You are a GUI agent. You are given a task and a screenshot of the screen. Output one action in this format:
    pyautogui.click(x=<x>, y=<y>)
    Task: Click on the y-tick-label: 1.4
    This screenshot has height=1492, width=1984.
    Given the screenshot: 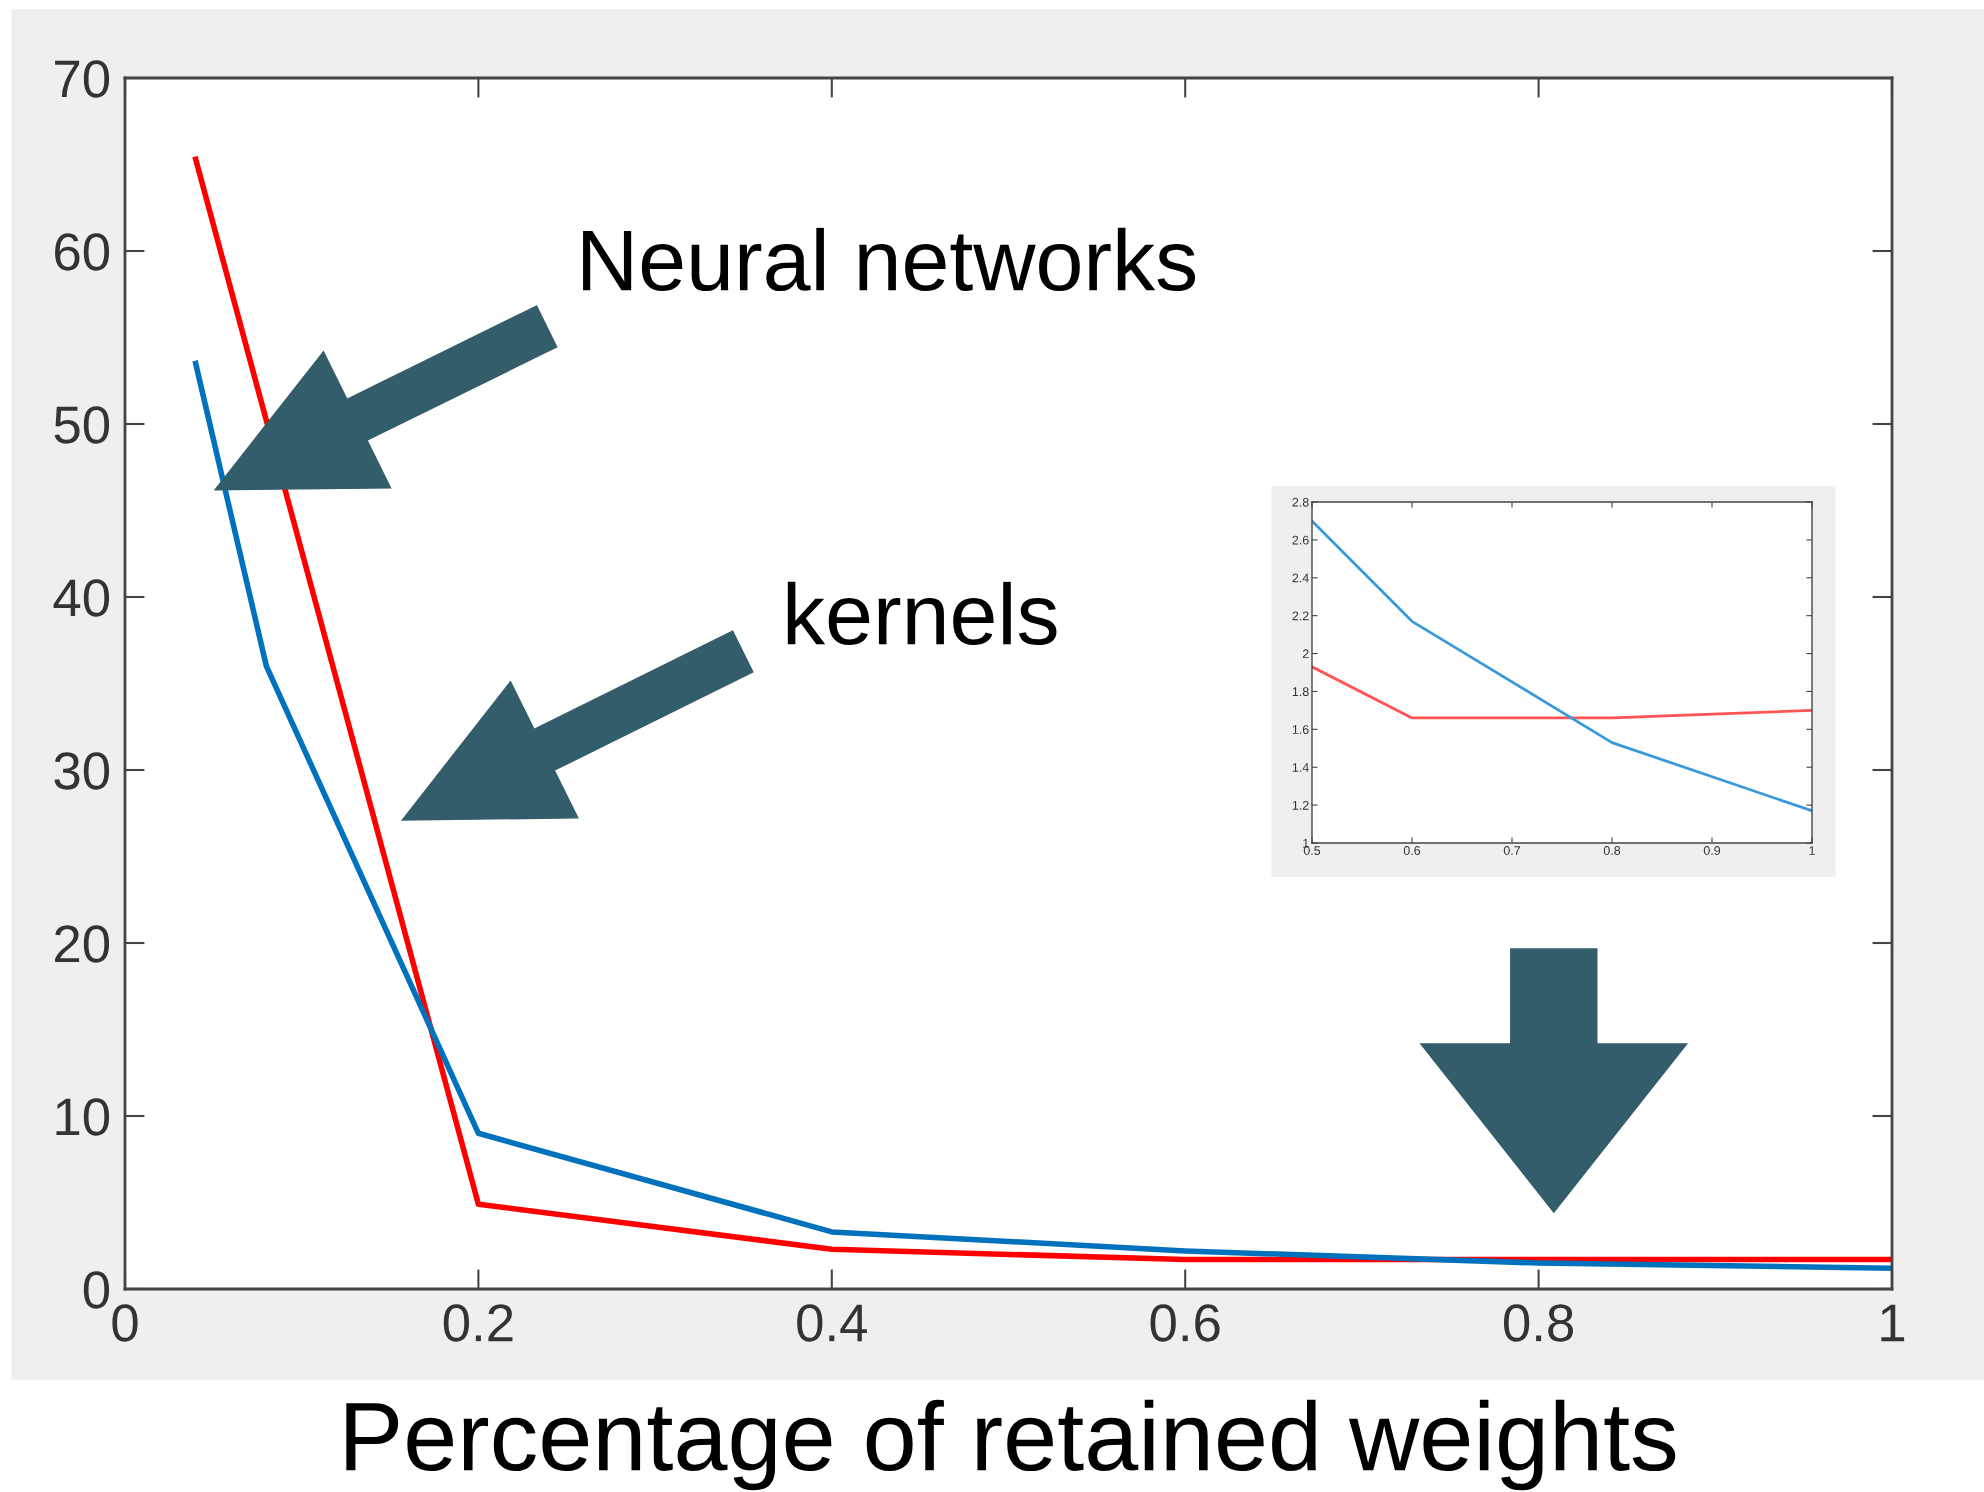 What is the action you would take?
    pyautogui.click(x=1300, y=767)
    